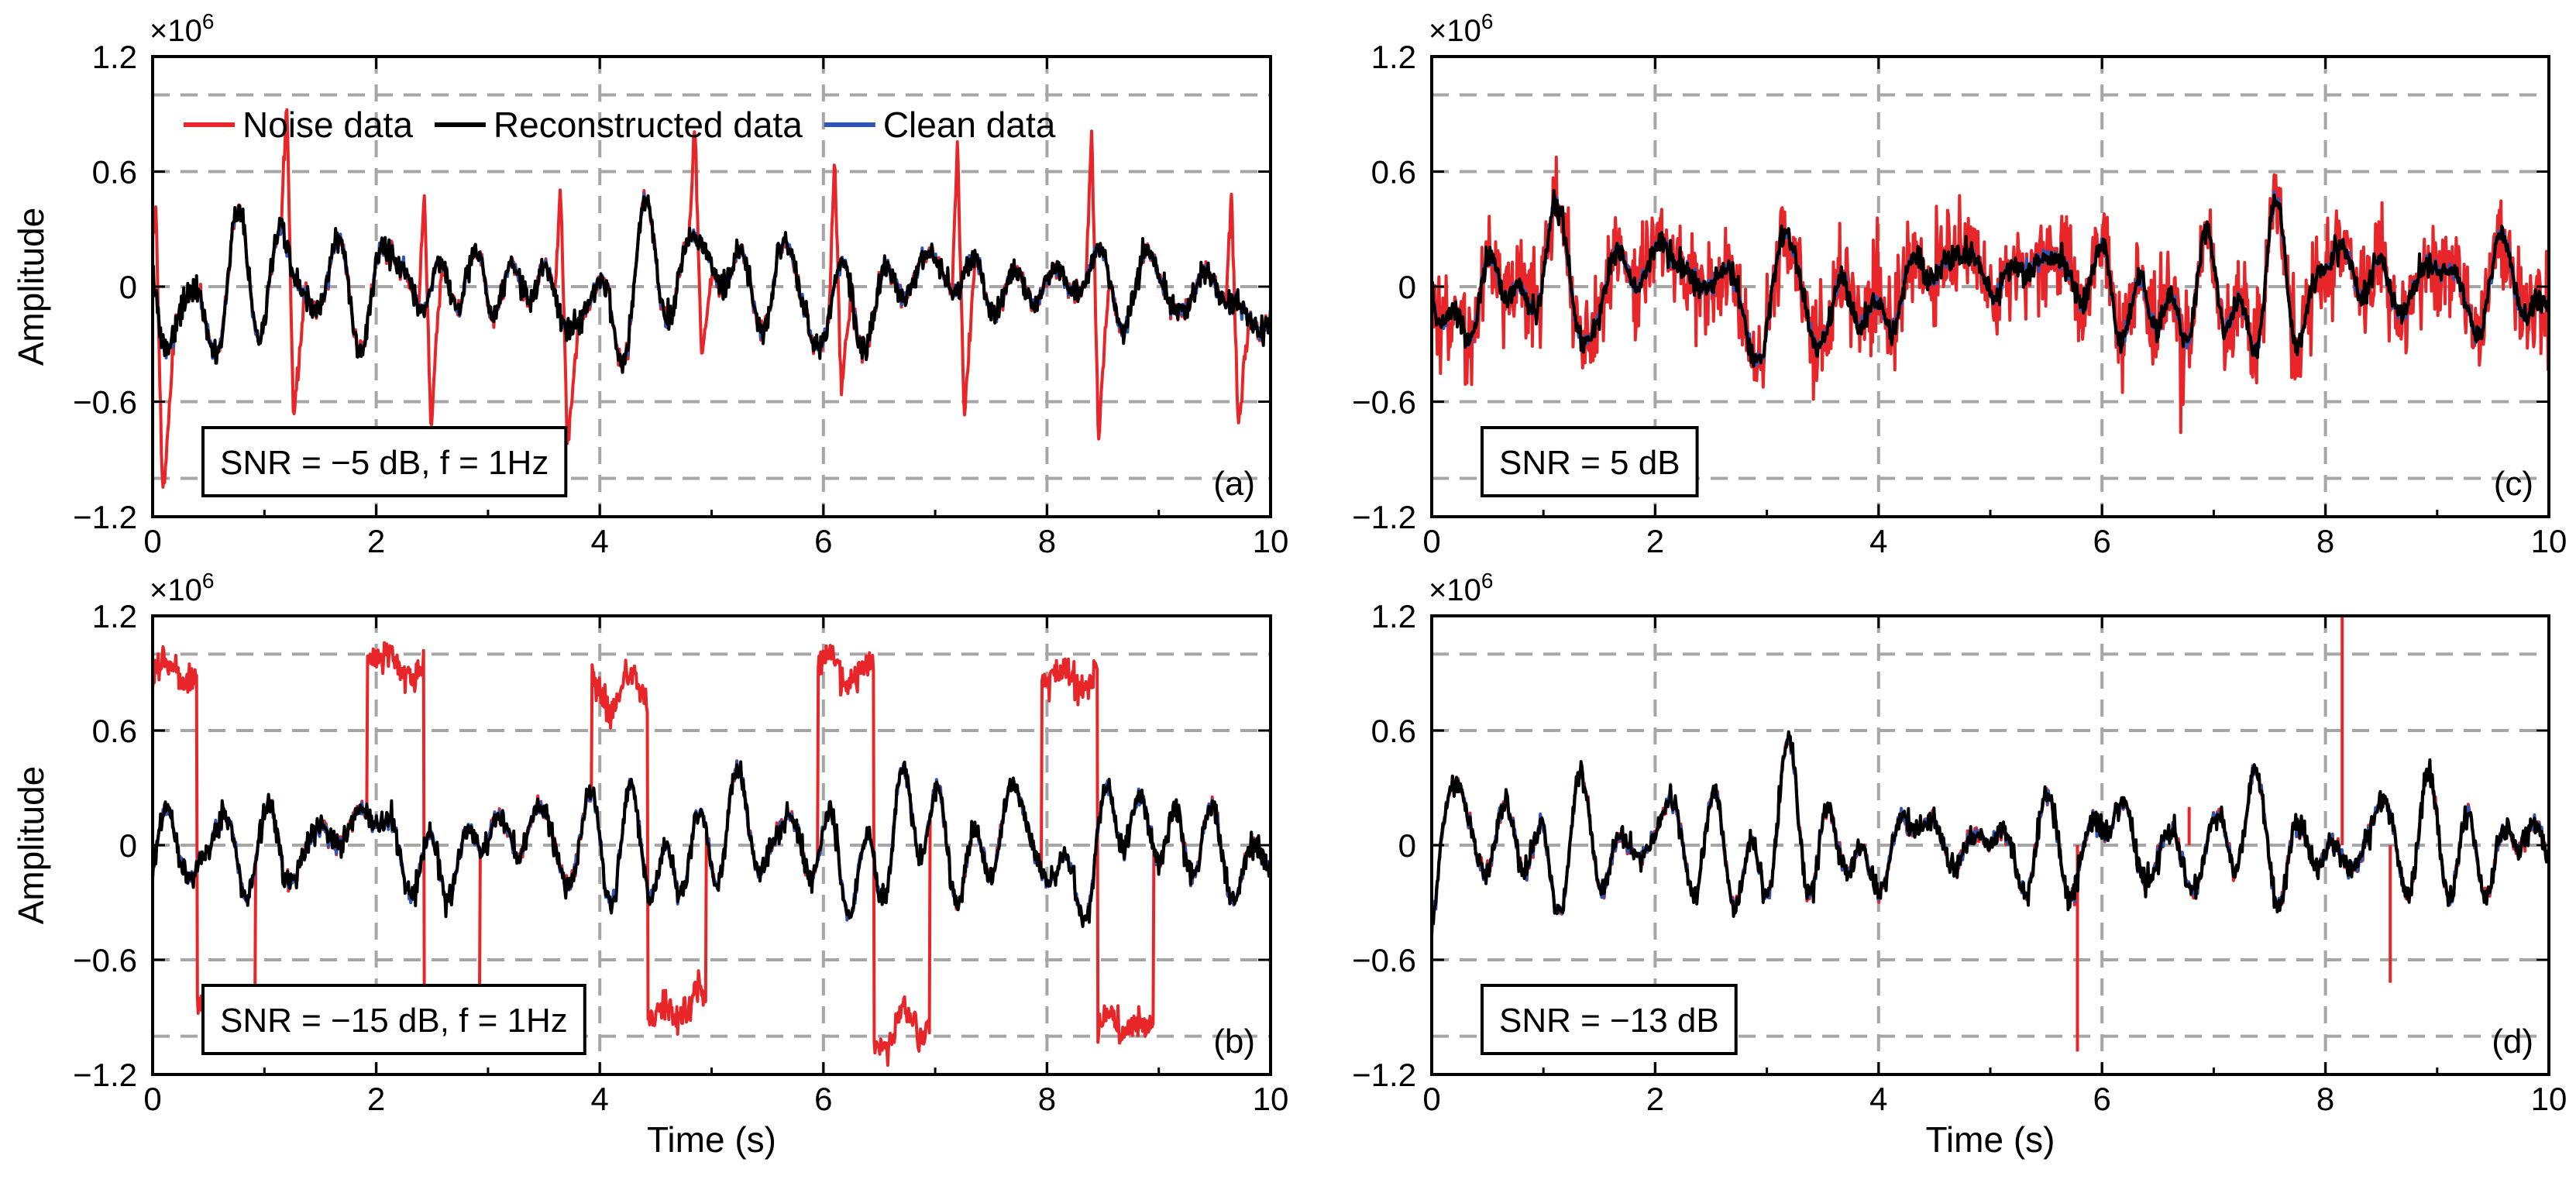 This screenshot has width=2576, height=1193. What do you see at coordinates (2512, 1042) in the screenshot?
I see `panel-tag: (d)` at bounding box center [2512, 1042].